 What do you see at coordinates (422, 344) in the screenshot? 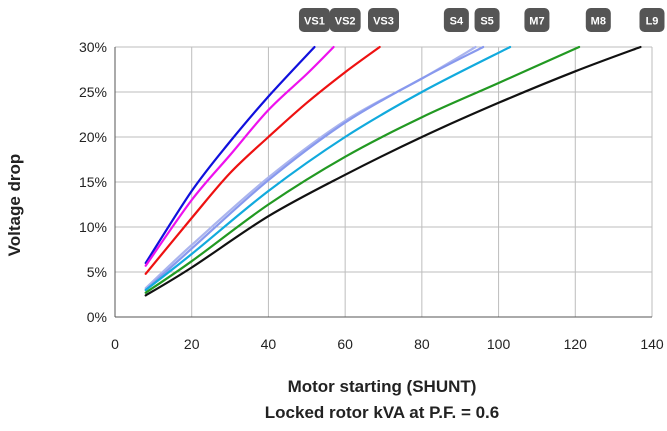
I see `x-tick-label: 80` at bounding box center [422, 344].